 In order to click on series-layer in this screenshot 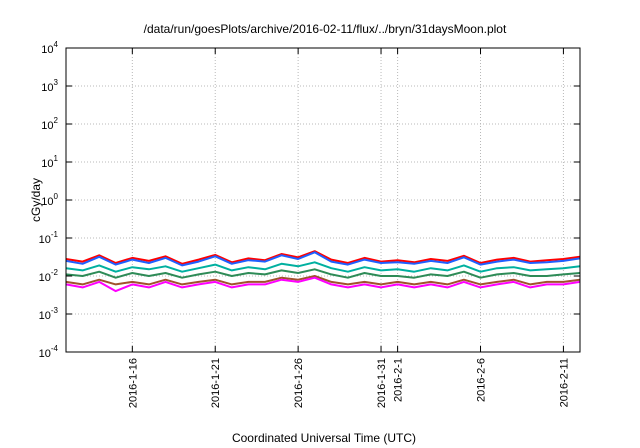, I will do `click(323, 271)`.